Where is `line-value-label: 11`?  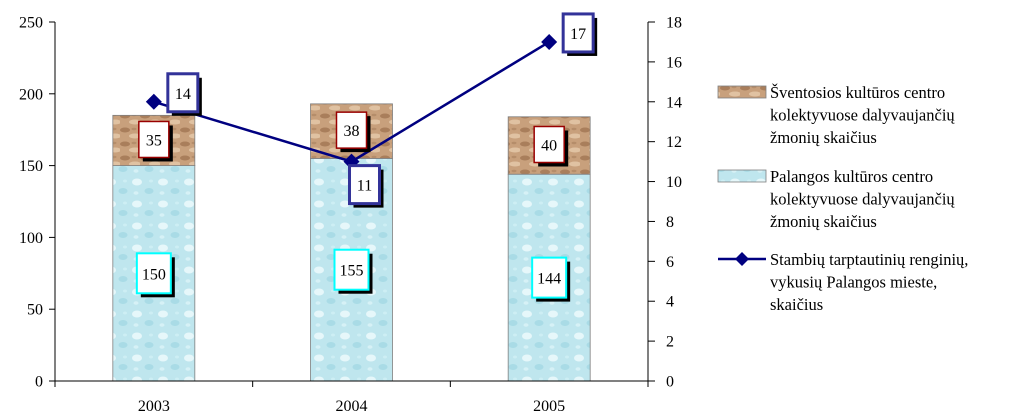
line-value-label: 11 is located at coordinates (366, 186).